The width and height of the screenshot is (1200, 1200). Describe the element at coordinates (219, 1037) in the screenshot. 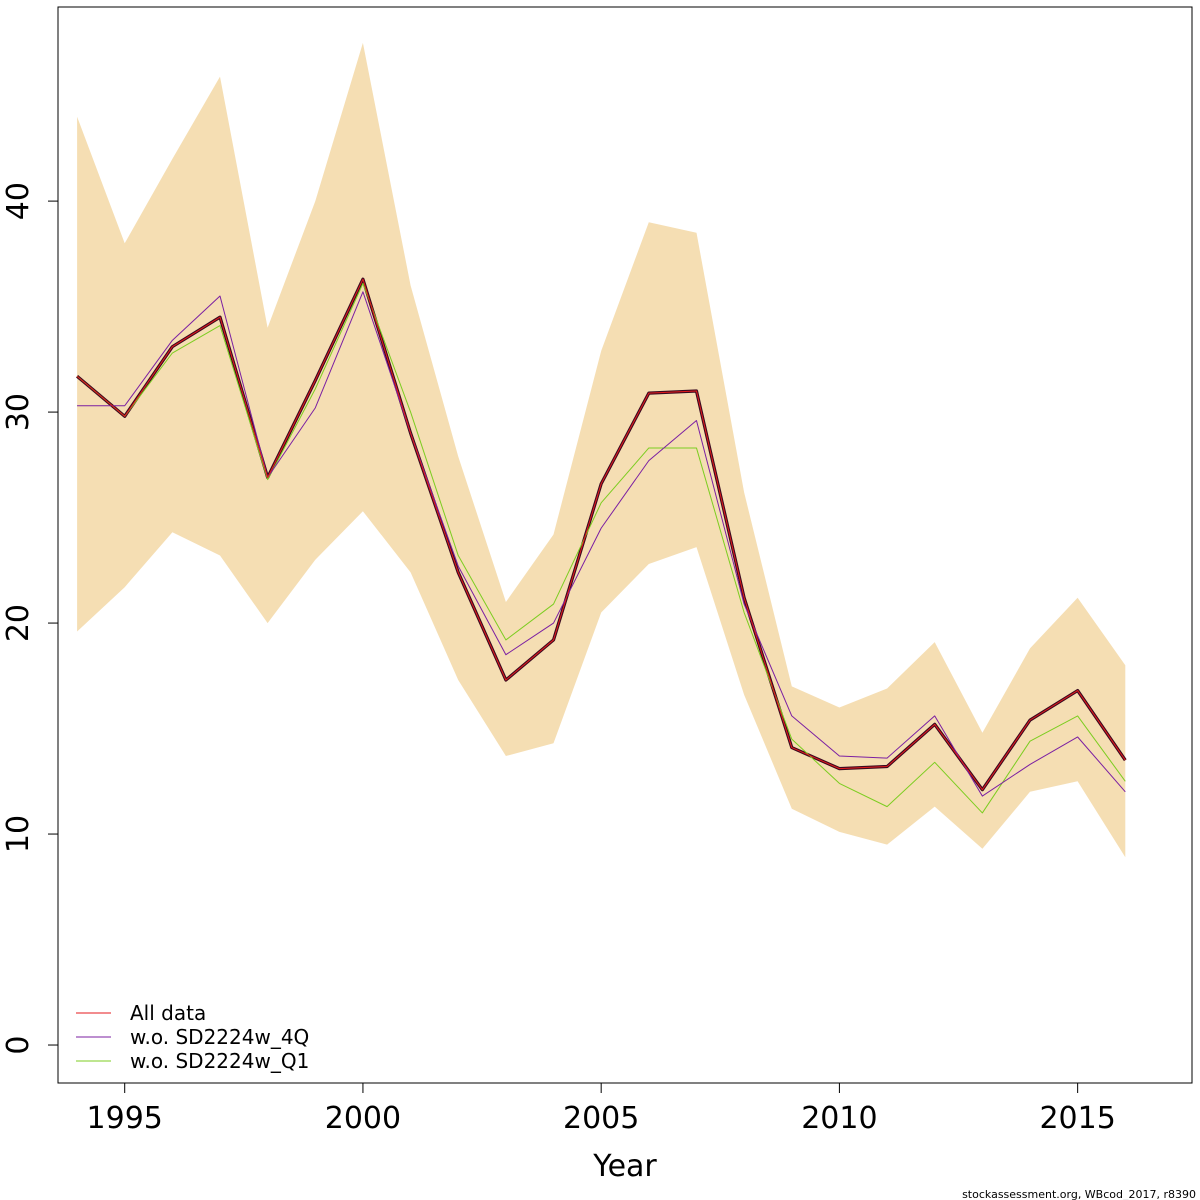

I see `legend-label: w.o. SD2224w_4Q` at that location.